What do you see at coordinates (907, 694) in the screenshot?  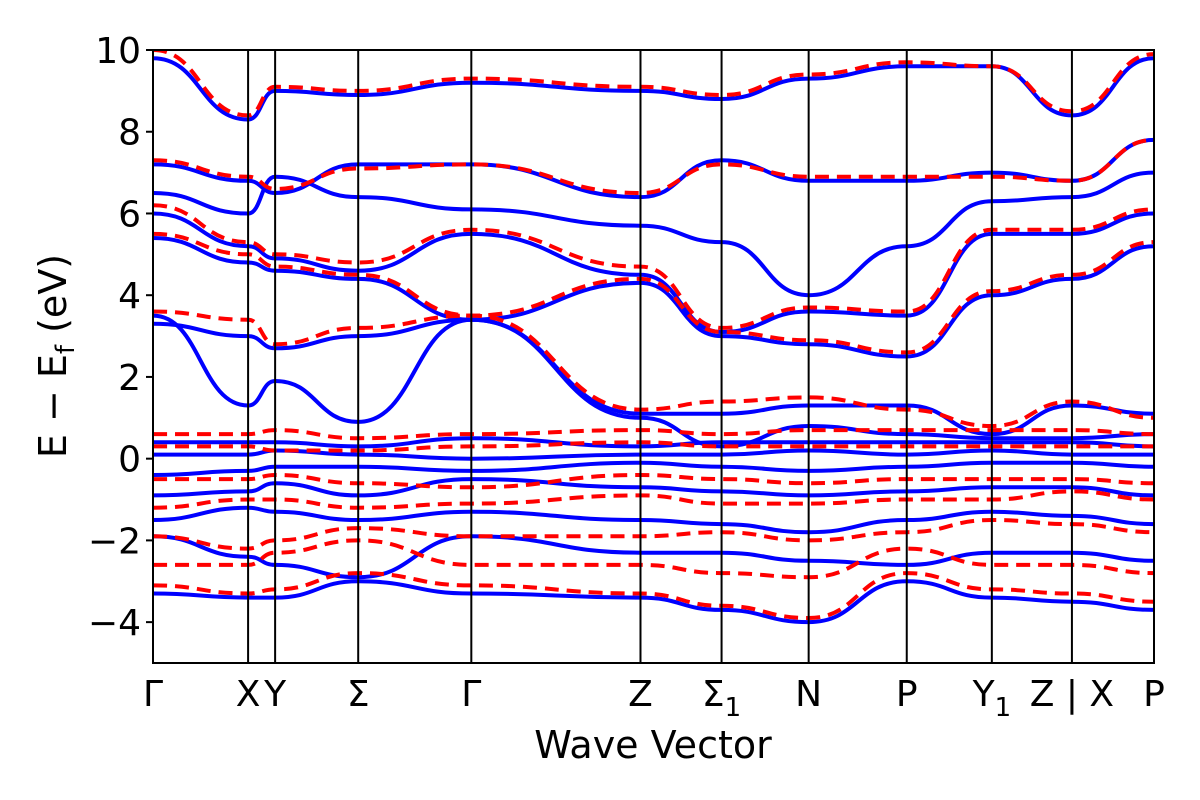 I see `x-tick-label-8: P` at bounding box center [907, 694].